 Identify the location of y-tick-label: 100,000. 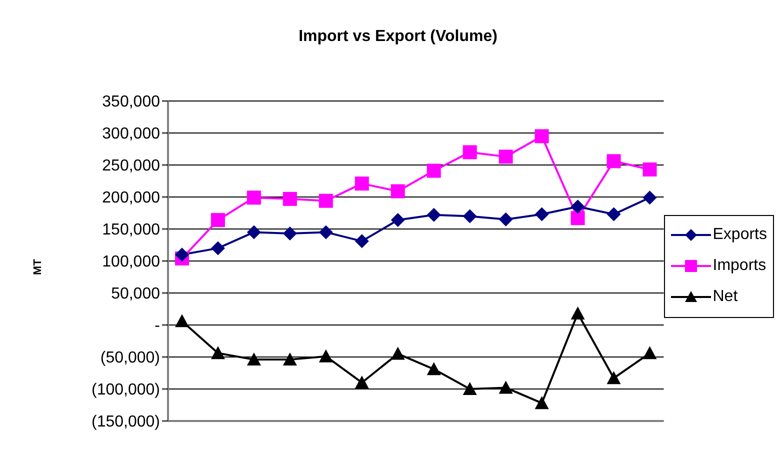
(131, 262).